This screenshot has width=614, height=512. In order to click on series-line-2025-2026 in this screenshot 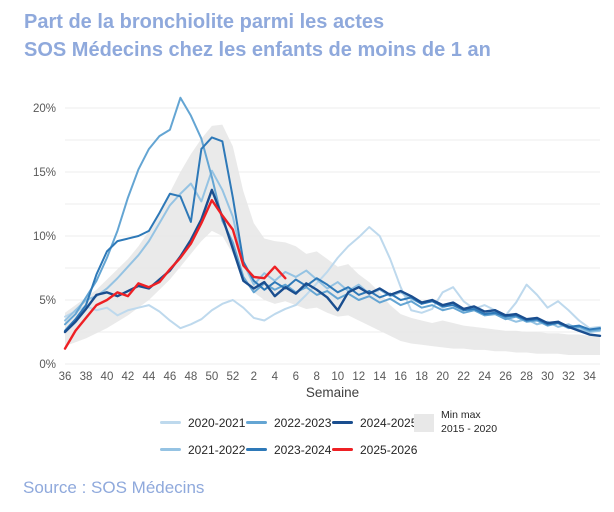, I will do `click(175, 274)`.